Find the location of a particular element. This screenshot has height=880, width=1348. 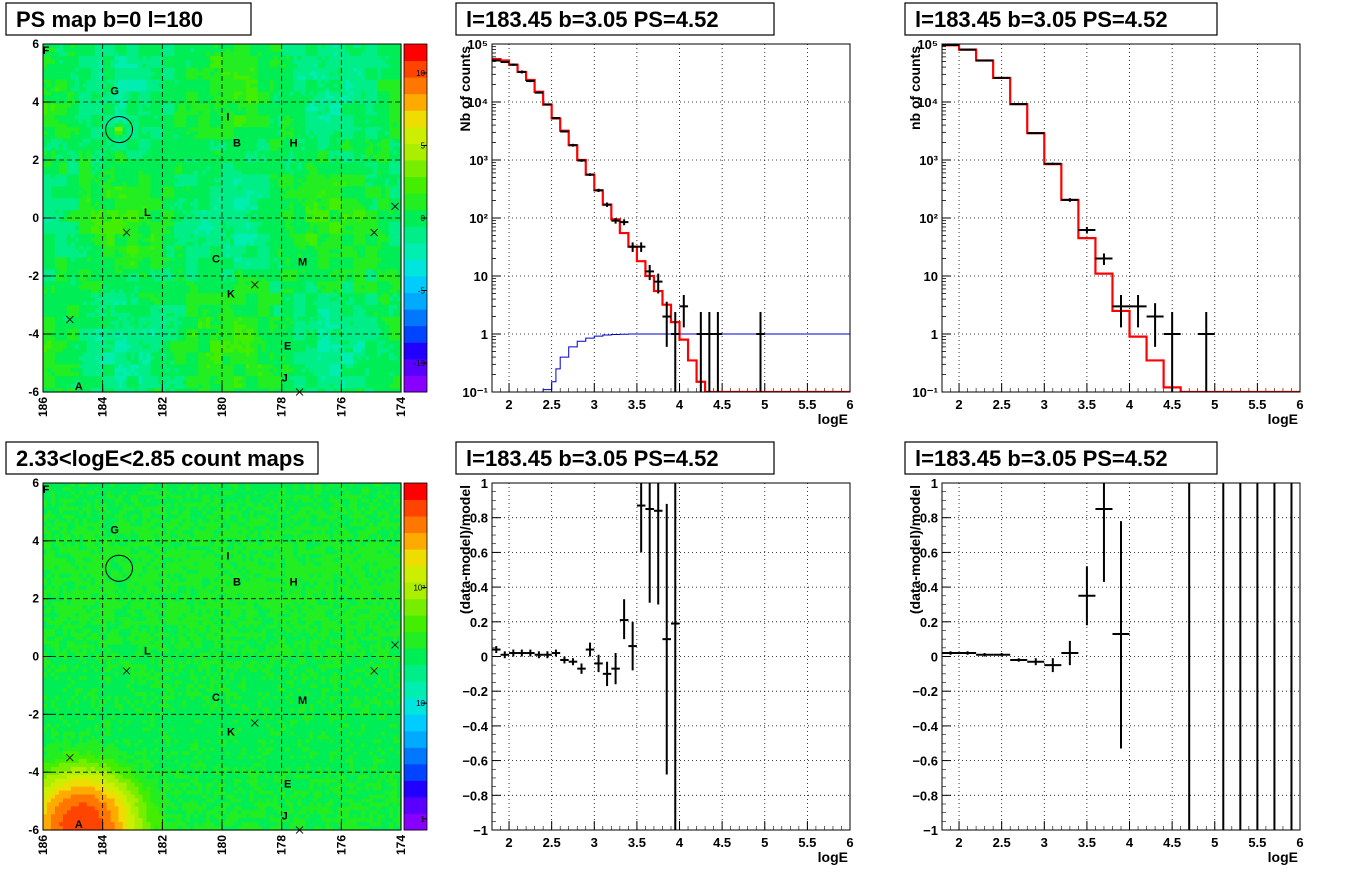

source-label: H is located at coordinates (294, 144).